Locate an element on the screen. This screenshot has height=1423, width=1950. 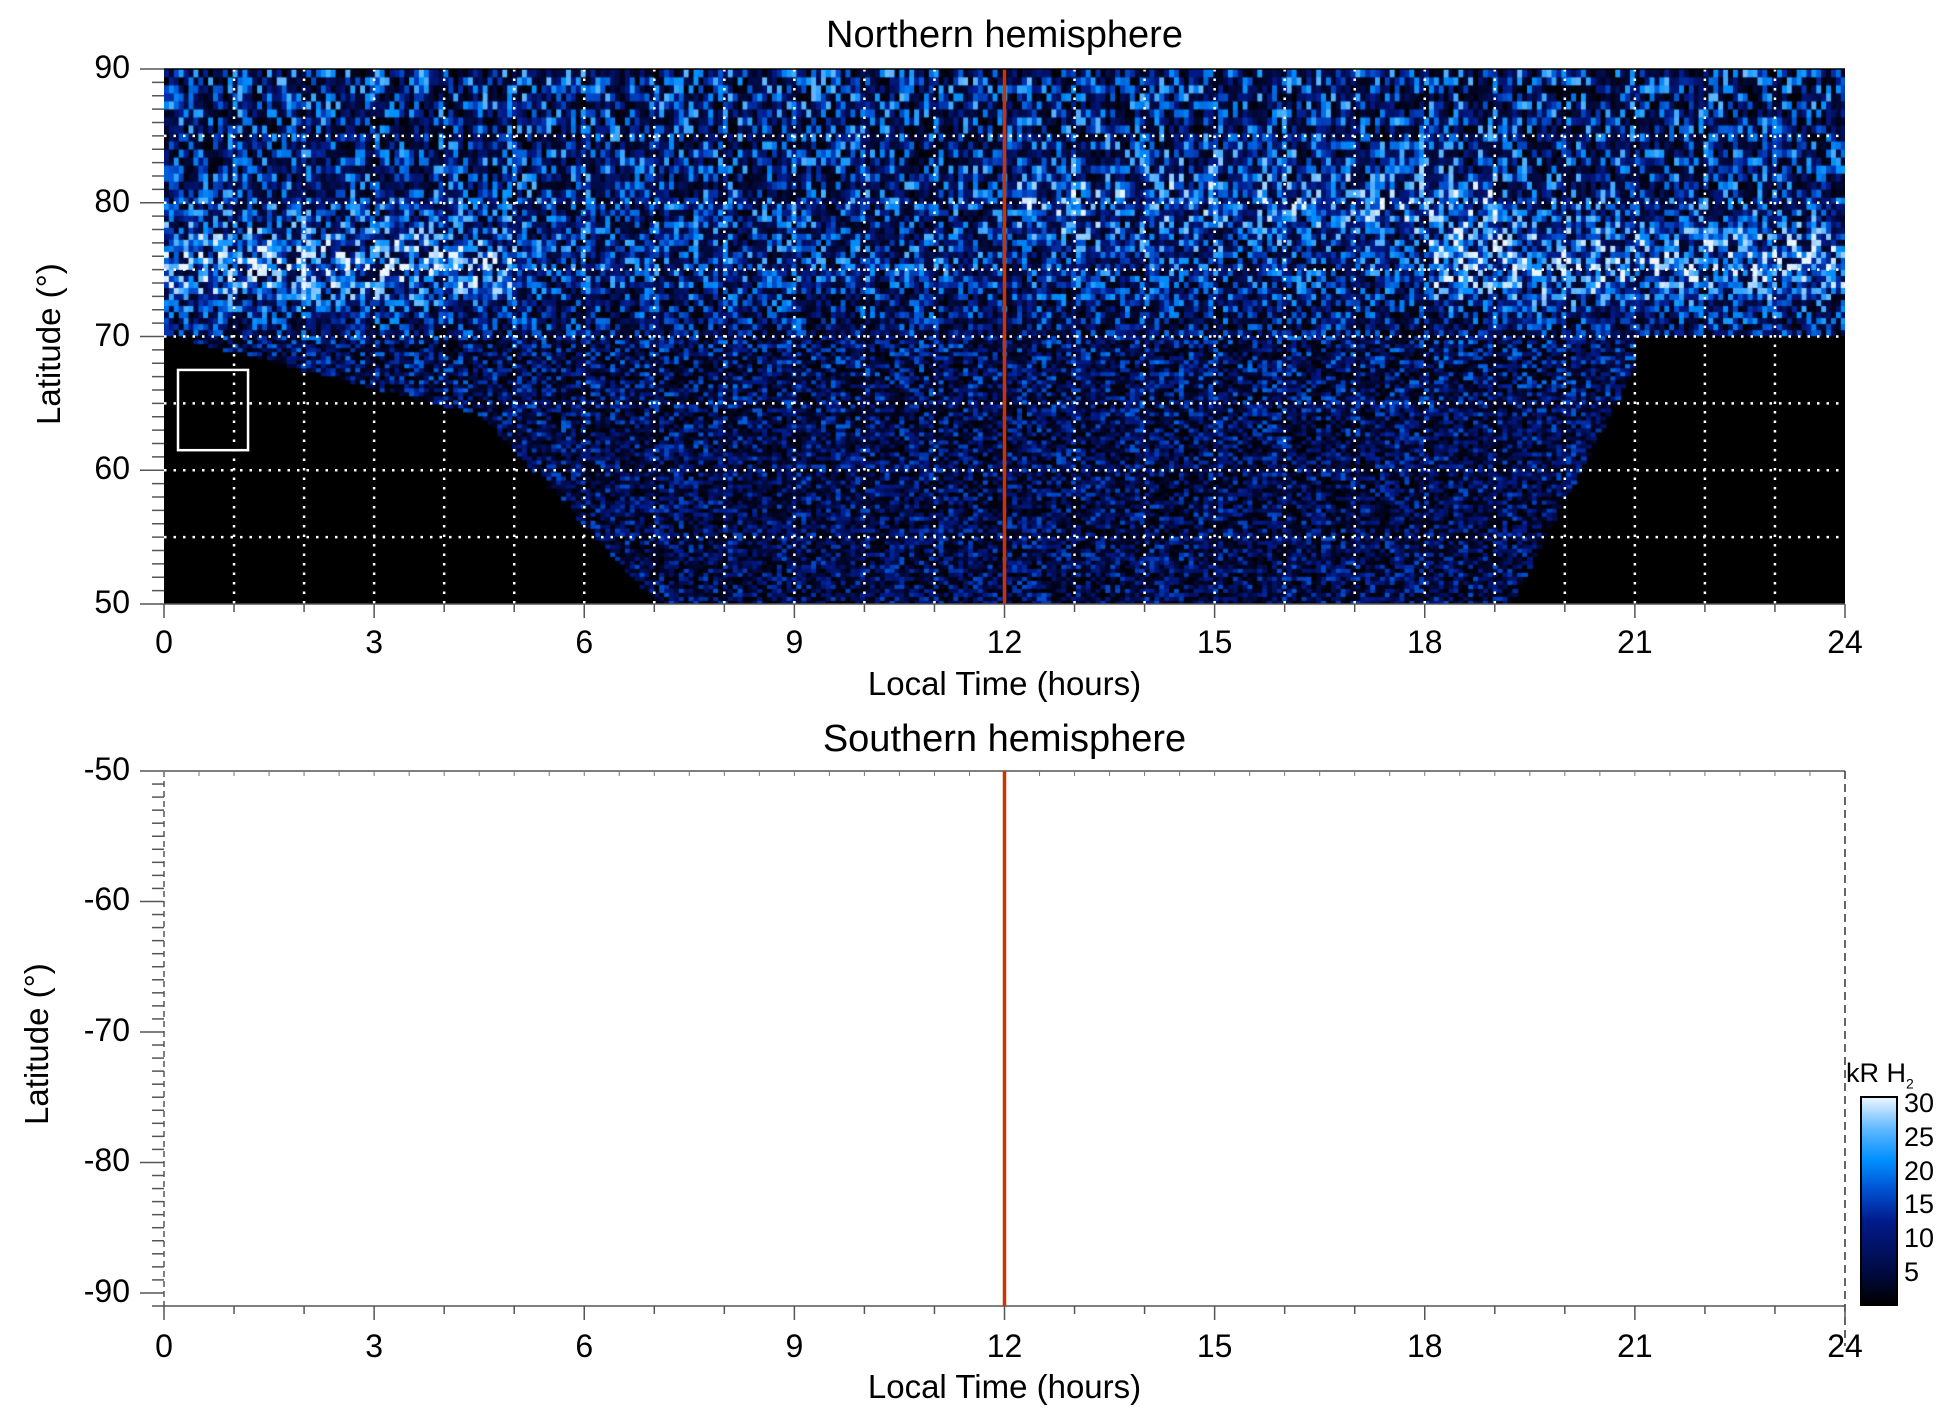
south-x-tick-label: 0 is located at coordinates (164, 1346).